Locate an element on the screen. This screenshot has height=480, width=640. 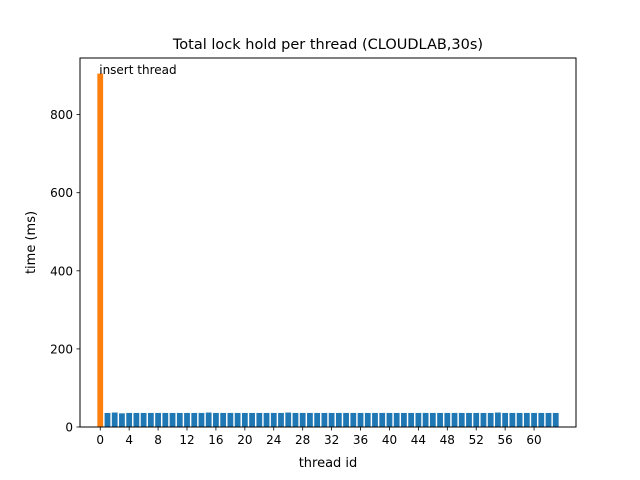
x-tick-label: 32 is located at coordinates (331, 440).